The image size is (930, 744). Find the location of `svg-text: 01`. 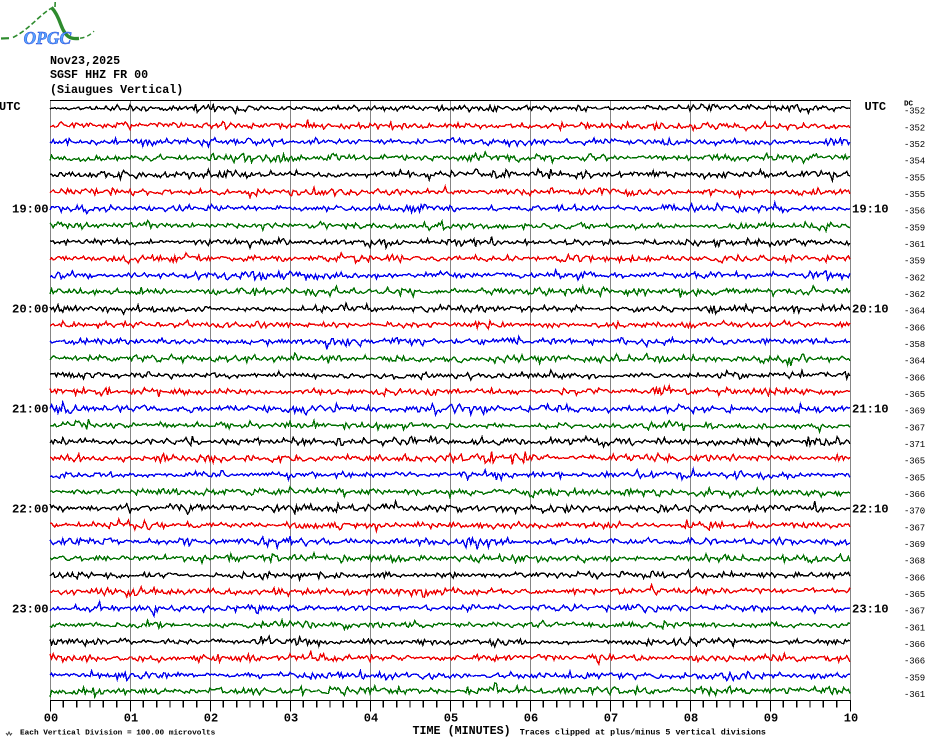

svg-text: 01 is located at coordinates (131, 719).